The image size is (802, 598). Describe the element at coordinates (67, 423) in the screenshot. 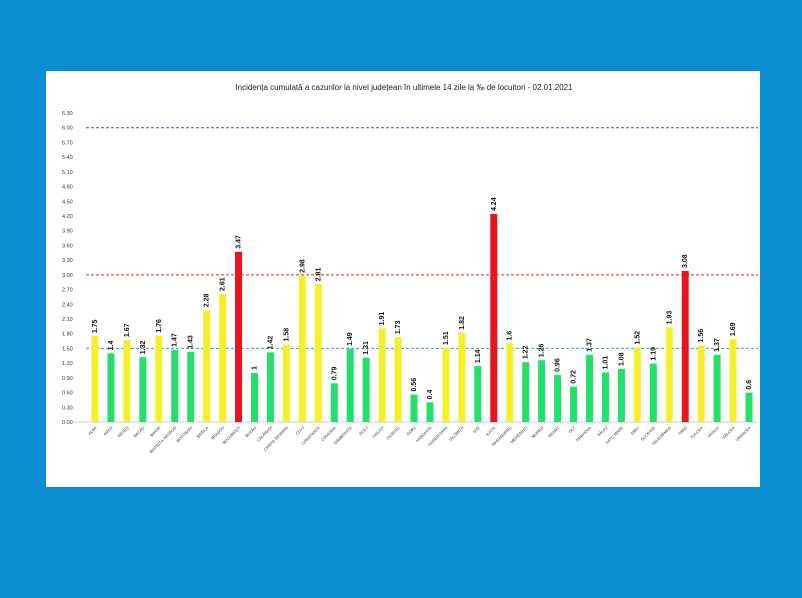

I see `y-tick-label: 0.00` at that location.